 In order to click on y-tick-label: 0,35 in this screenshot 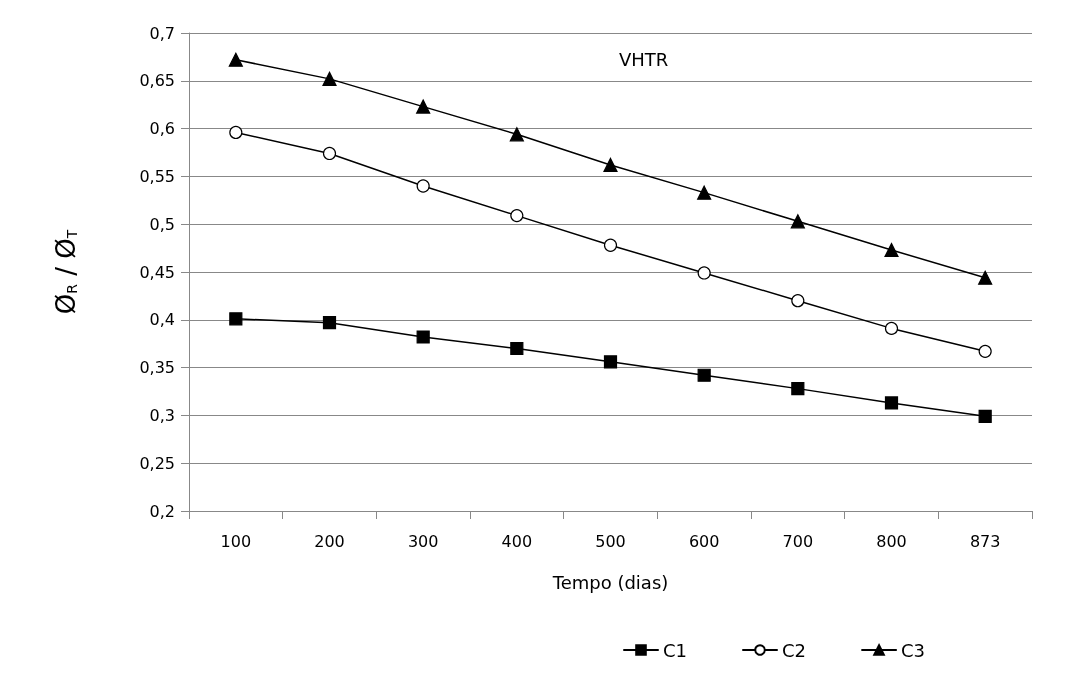, I will do `click(157, 368)`.